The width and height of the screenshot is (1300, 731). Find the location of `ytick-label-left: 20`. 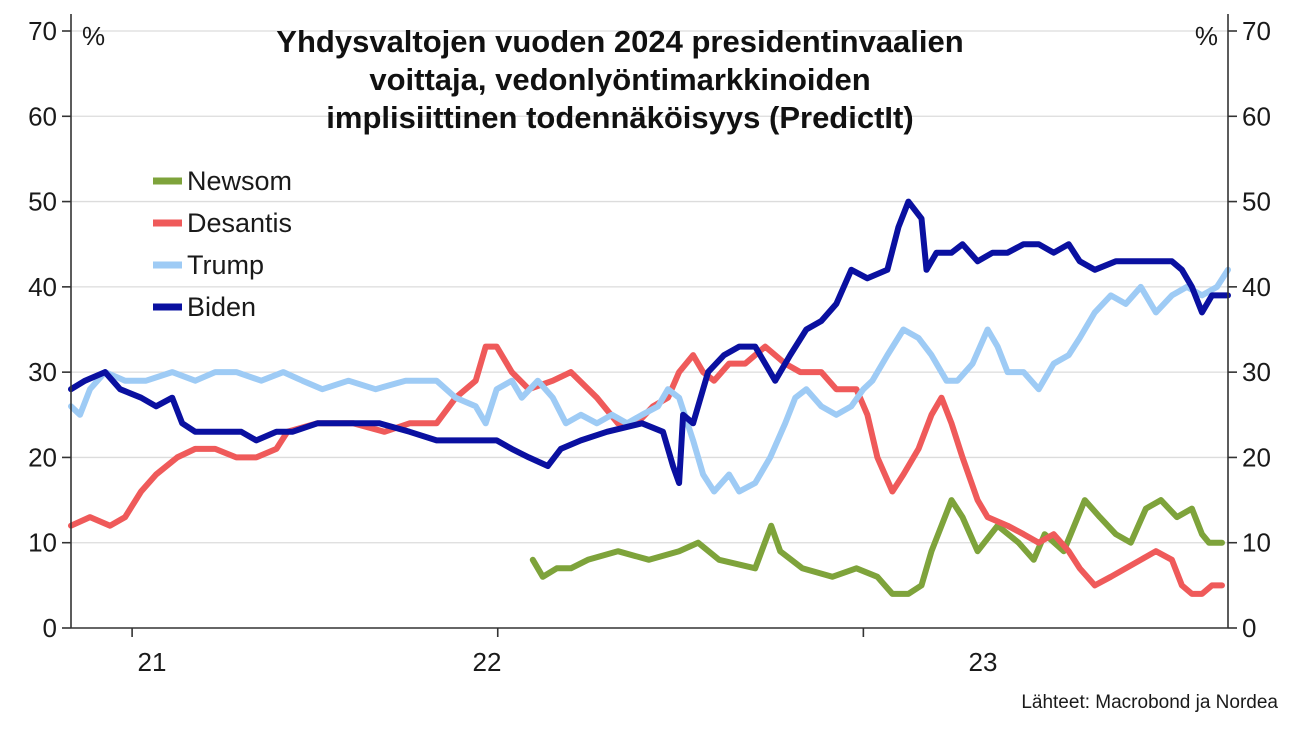

ytick-label-left: 20 is located at coordinates (42, 457).